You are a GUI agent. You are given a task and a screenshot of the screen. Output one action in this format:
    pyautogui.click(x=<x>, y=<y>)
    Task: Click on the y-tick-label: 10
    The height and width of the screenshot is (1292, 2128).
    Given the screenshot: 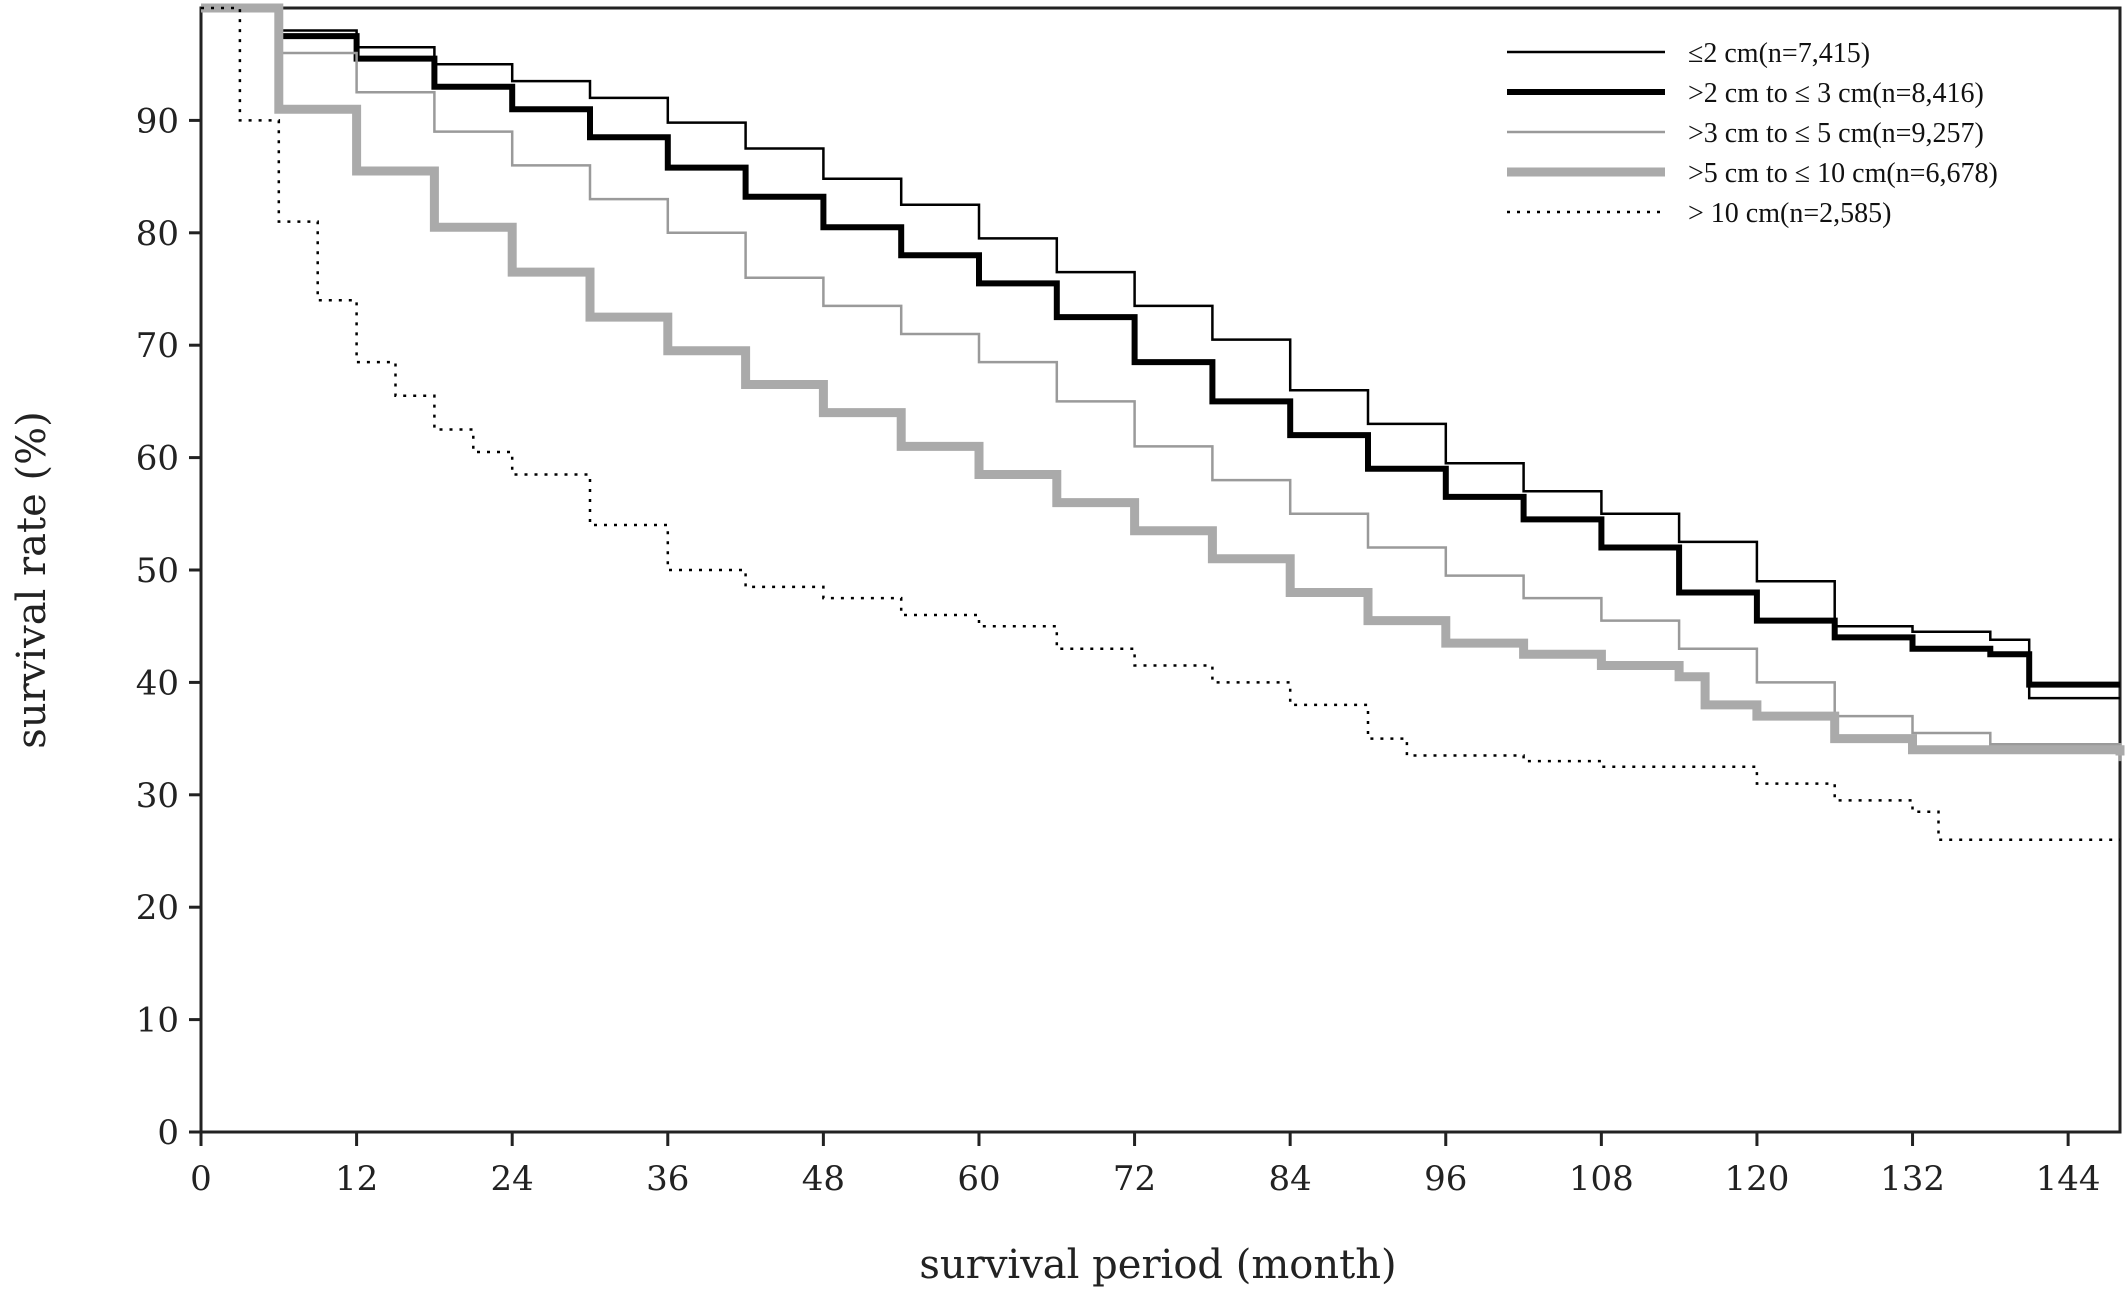 What is the action you would take?
    pyautogui.click(x=157, y=1021)
    